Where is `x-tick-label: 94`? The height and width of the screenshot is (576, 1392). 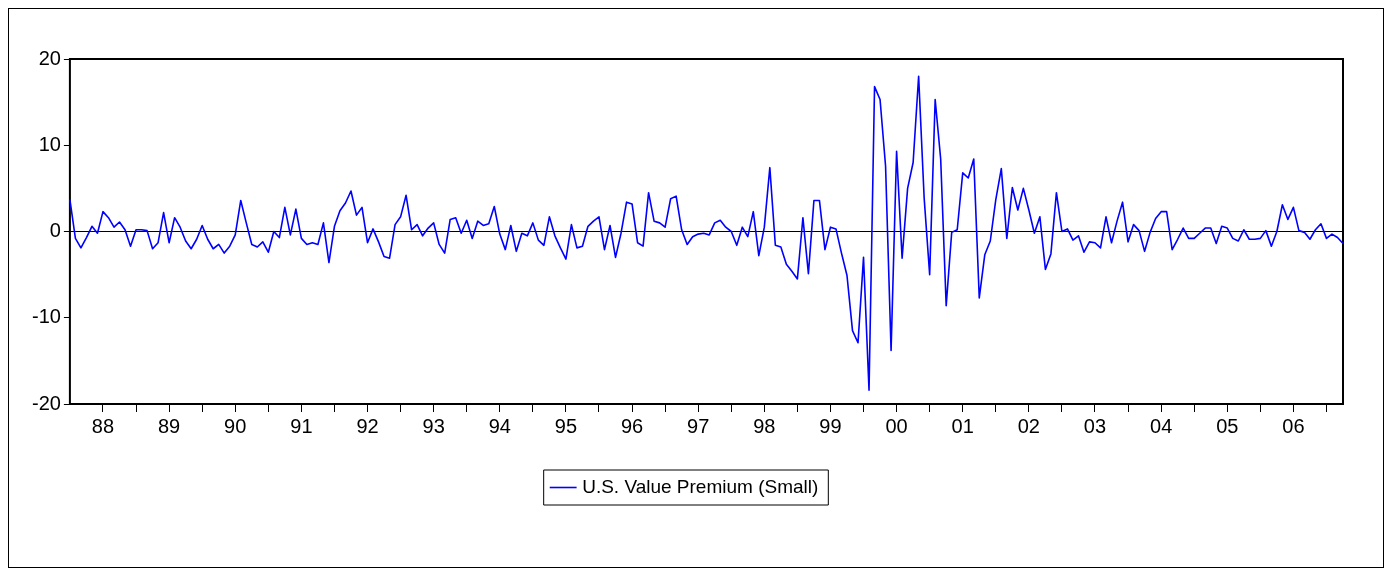 x-tick-label: 94 is located at coordinates (499, 425).